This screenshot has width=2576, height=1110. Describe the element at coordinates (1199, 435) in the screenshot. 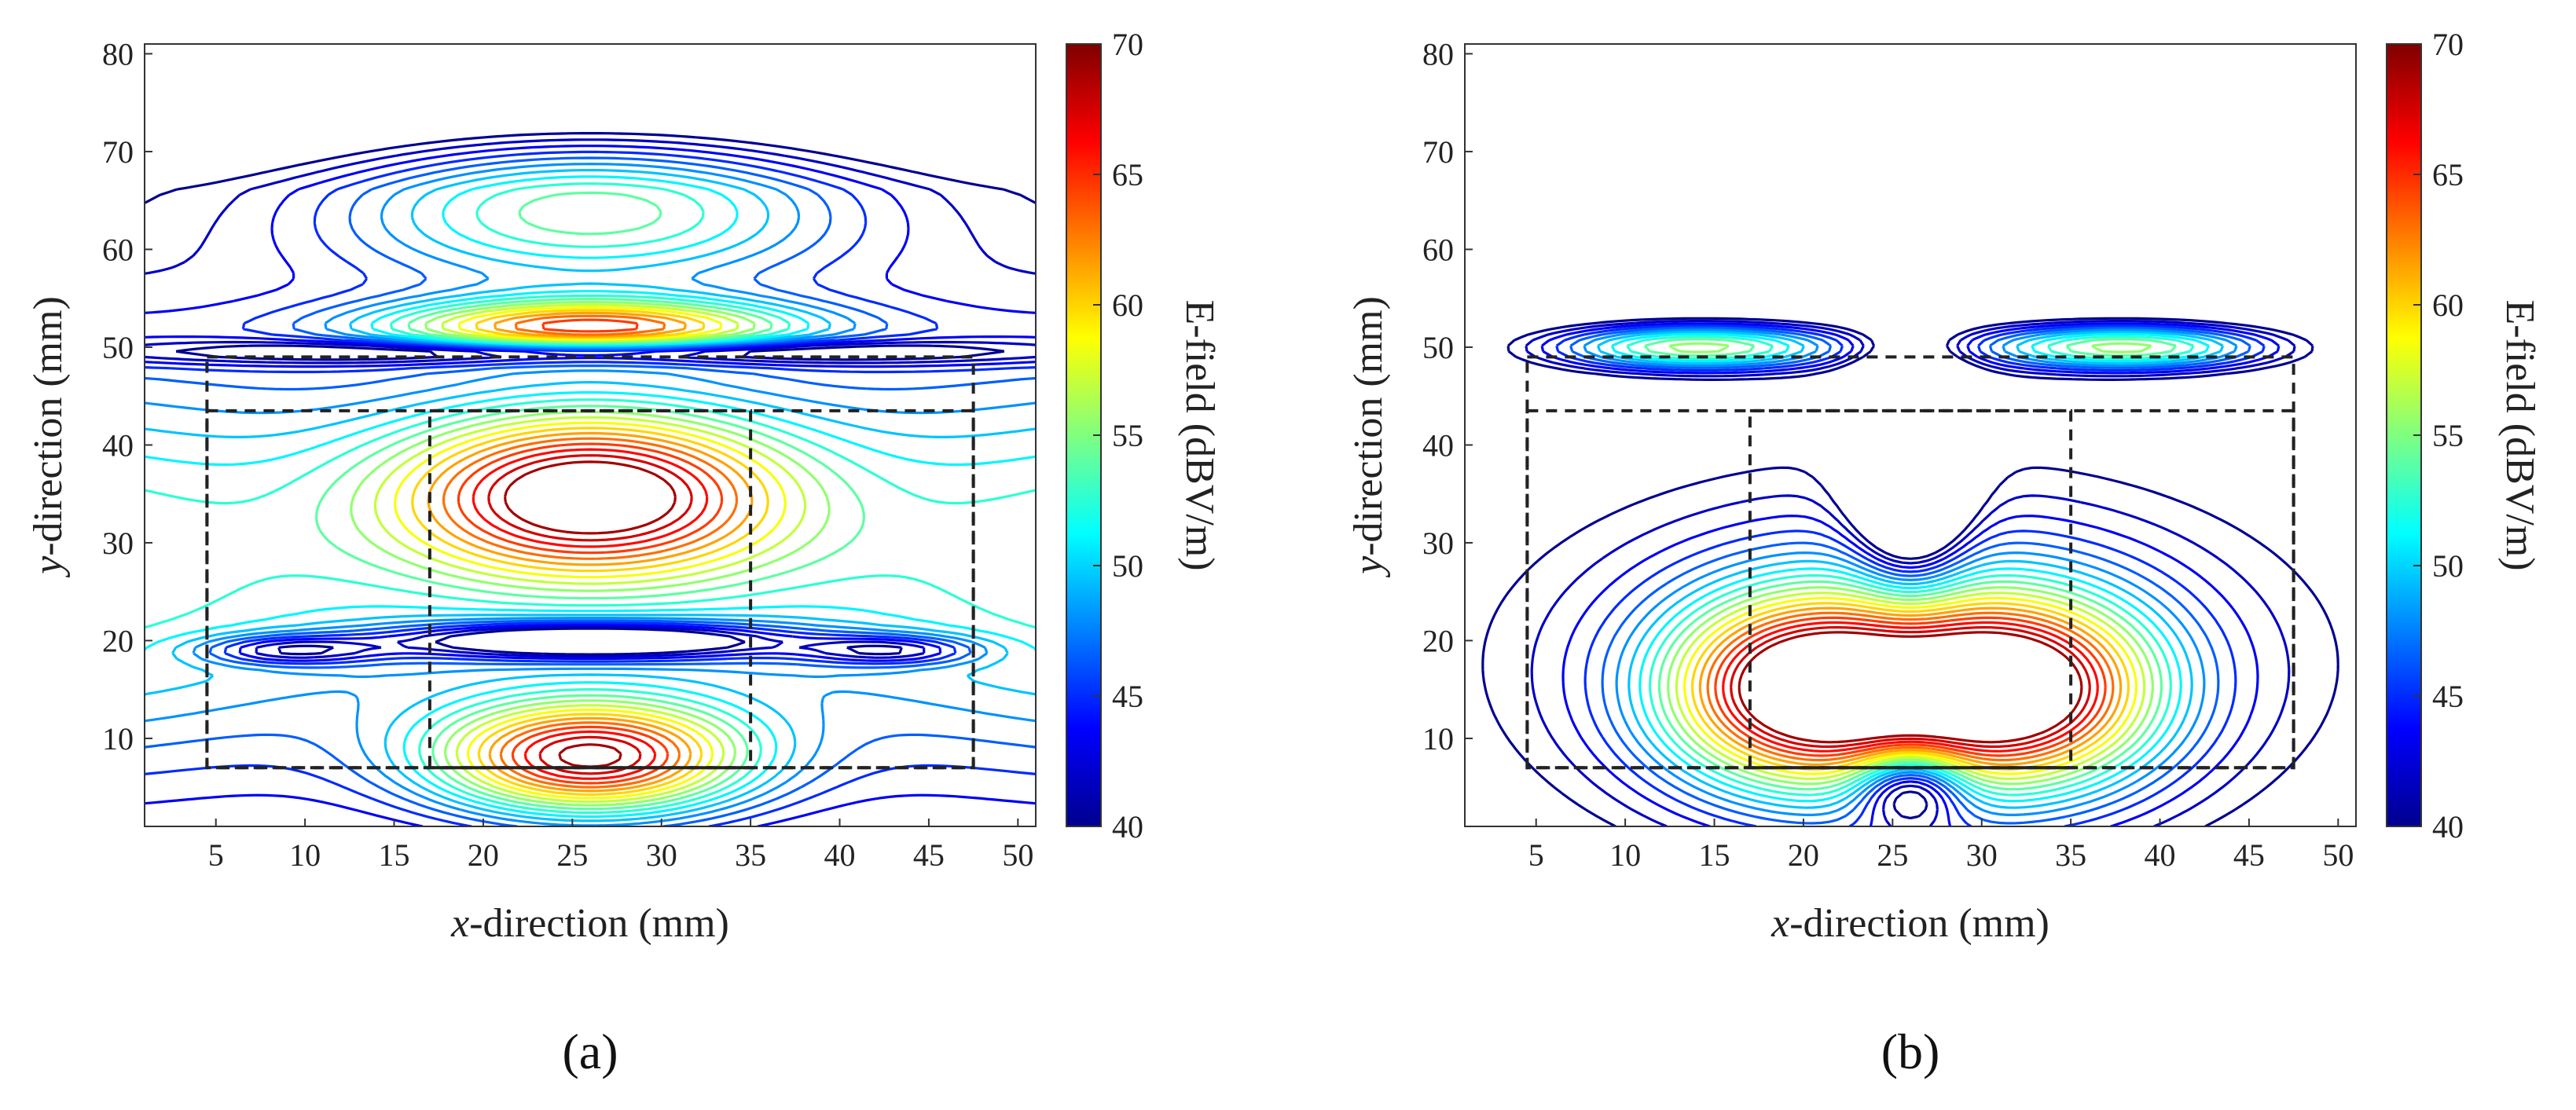

I see `colorbar-label: E-field (dBV/m)` at that location.